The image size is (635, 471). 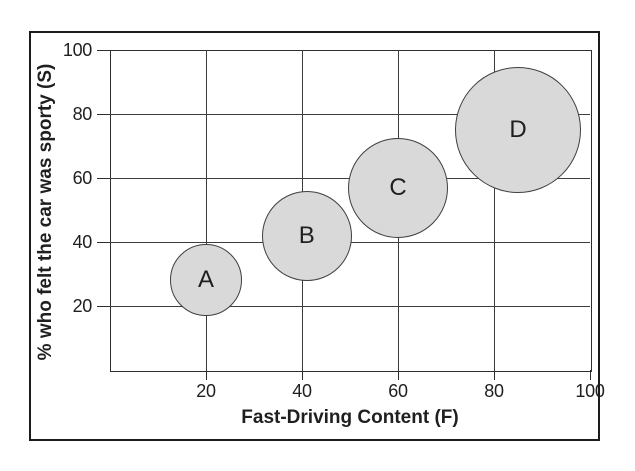 I want to click on bubble-C: C, so click(x=398, y=187).